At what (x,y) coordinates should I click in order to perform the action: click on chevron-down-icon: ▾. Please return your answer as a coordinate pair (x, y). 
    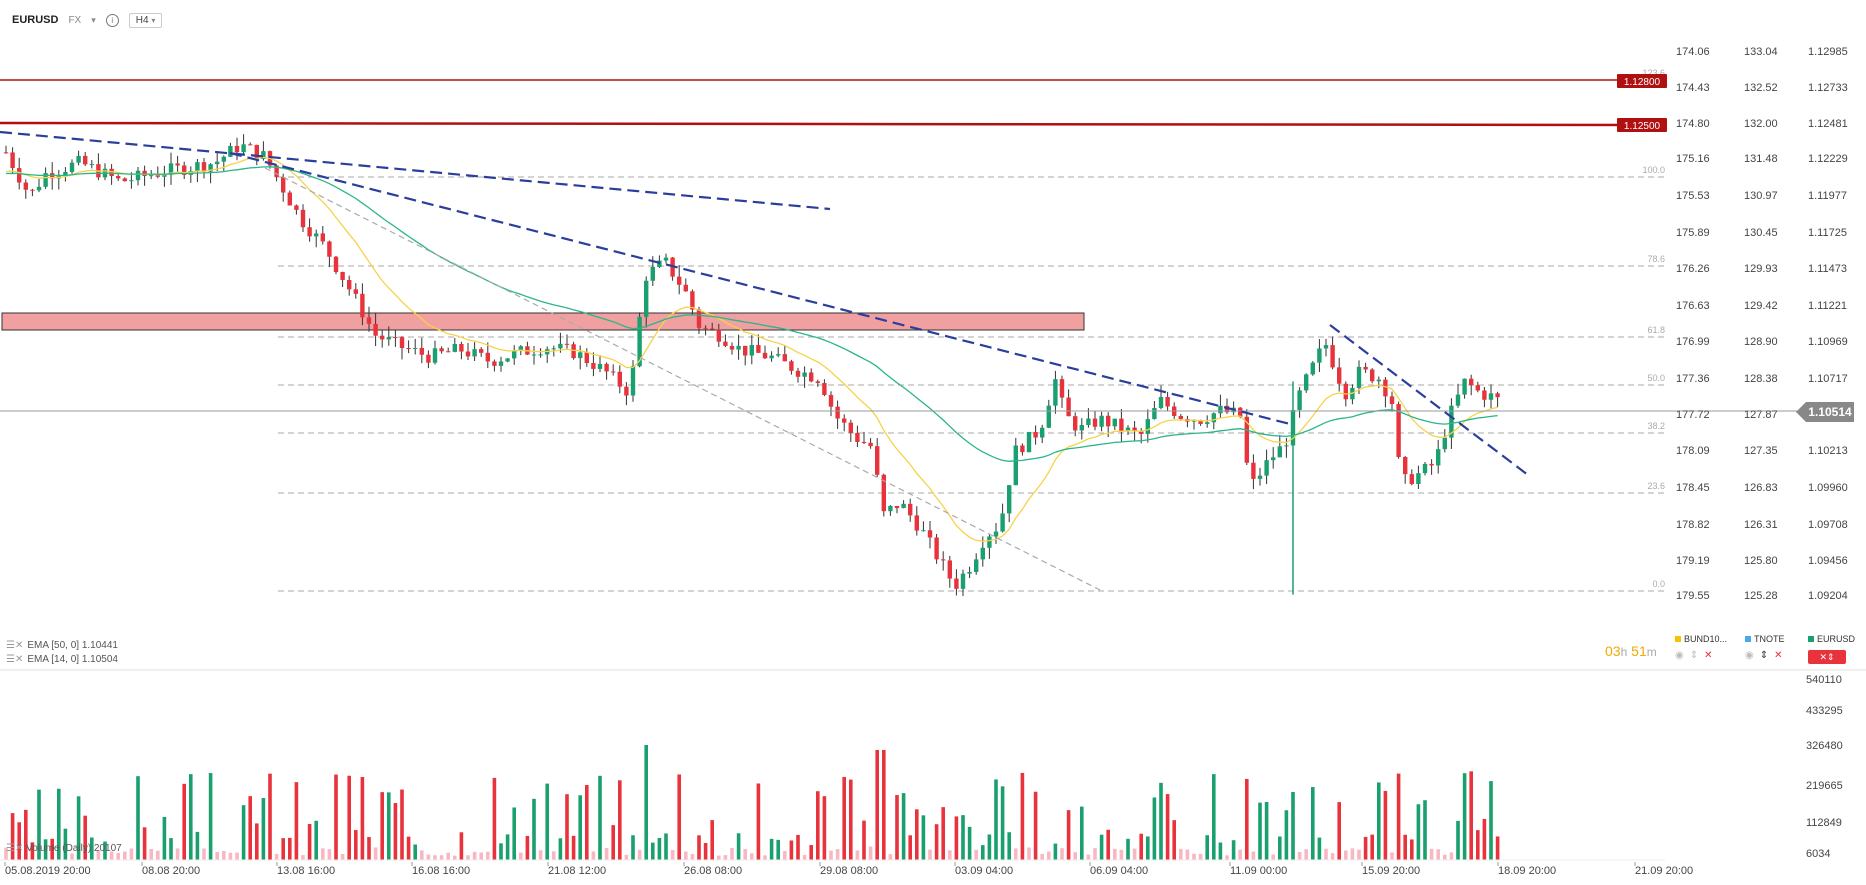
    Looking at the image, I should click on (93, 19).